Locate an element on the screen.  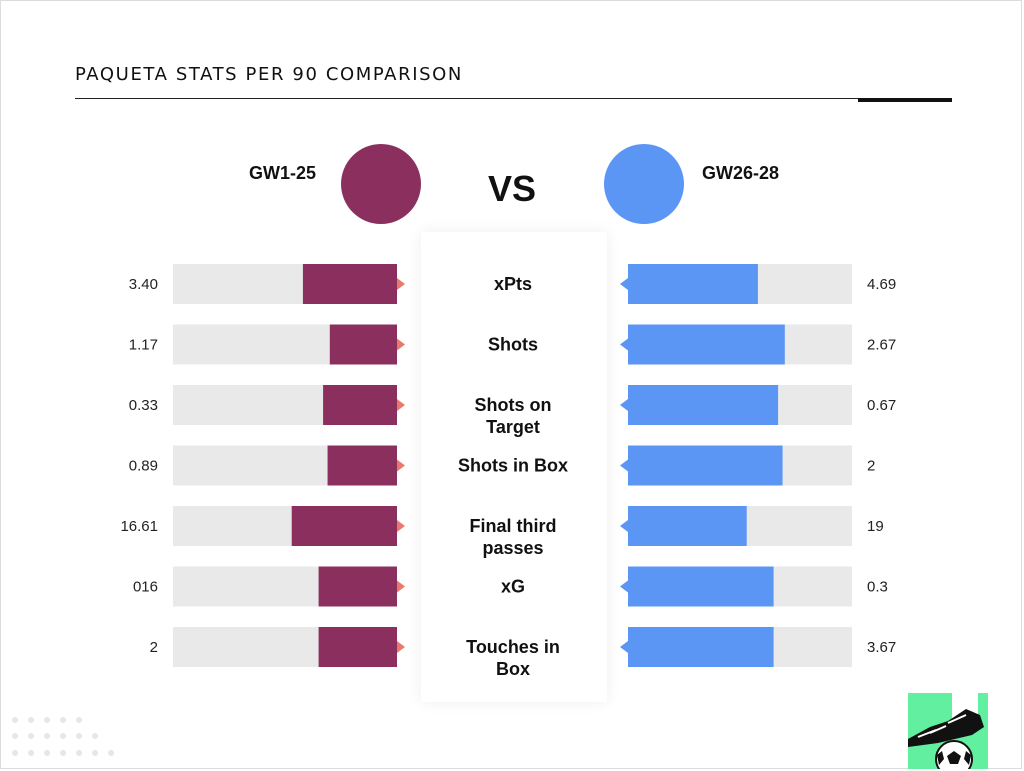
category-label: Shots on Target is located at coordinates (513, 416).